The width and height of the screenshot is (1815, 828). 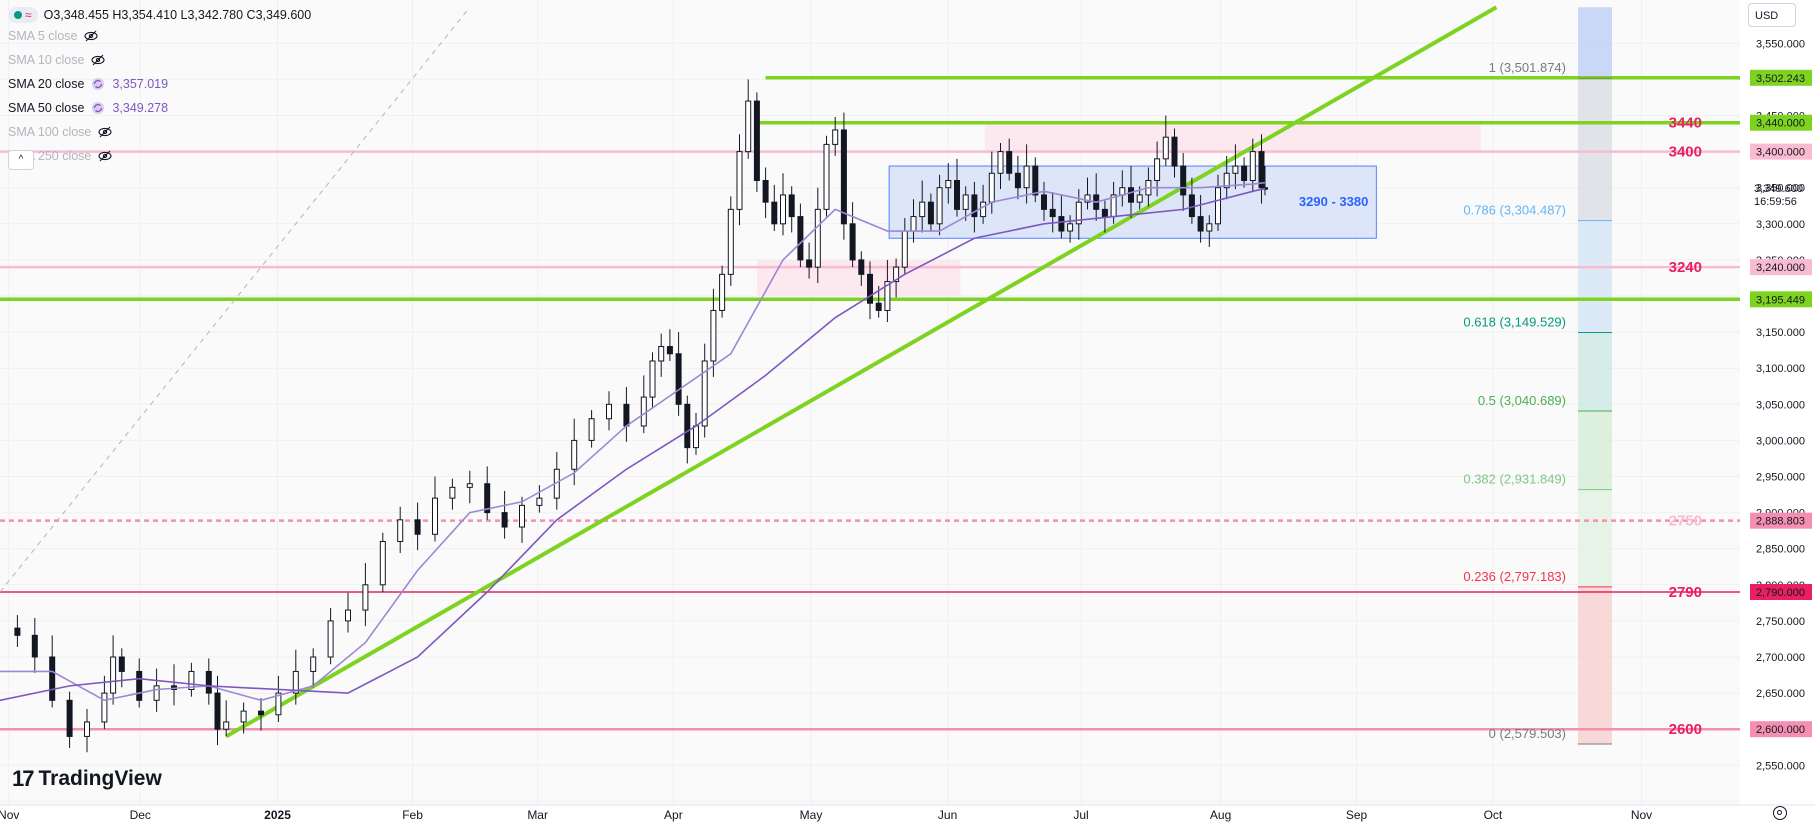 What do you see at coordinates (159, 132) in the screenshot?
I see `sma-legend-row: SMA 100 close` at bounding box center [159, 132].